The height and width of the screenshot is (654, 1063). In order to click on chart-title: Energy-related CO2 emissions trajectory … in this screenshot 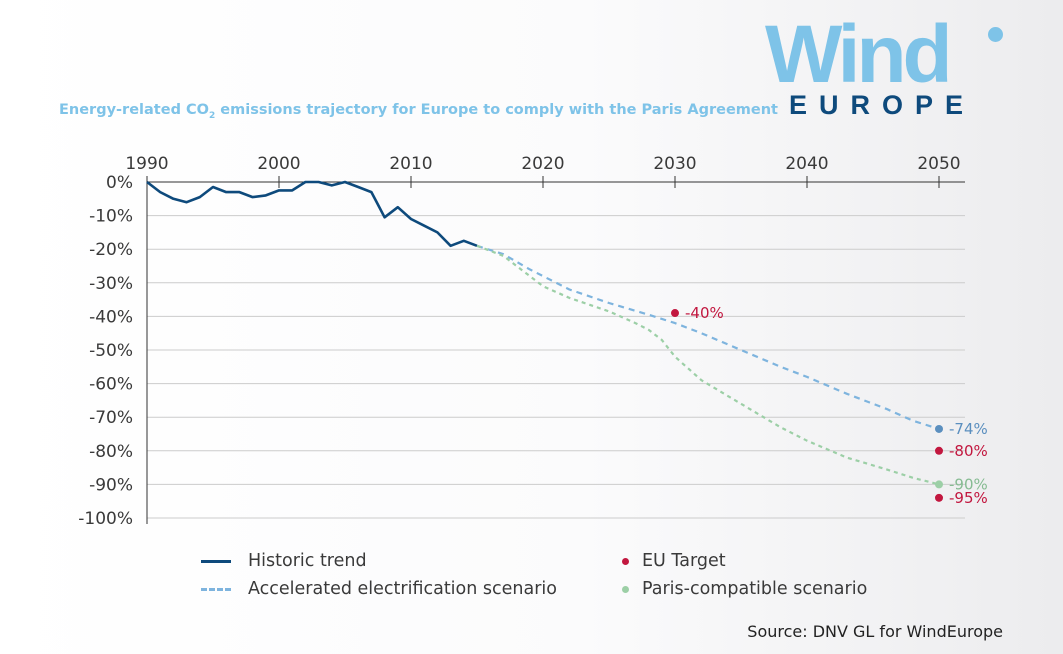, I will do `click(418, 111)`.